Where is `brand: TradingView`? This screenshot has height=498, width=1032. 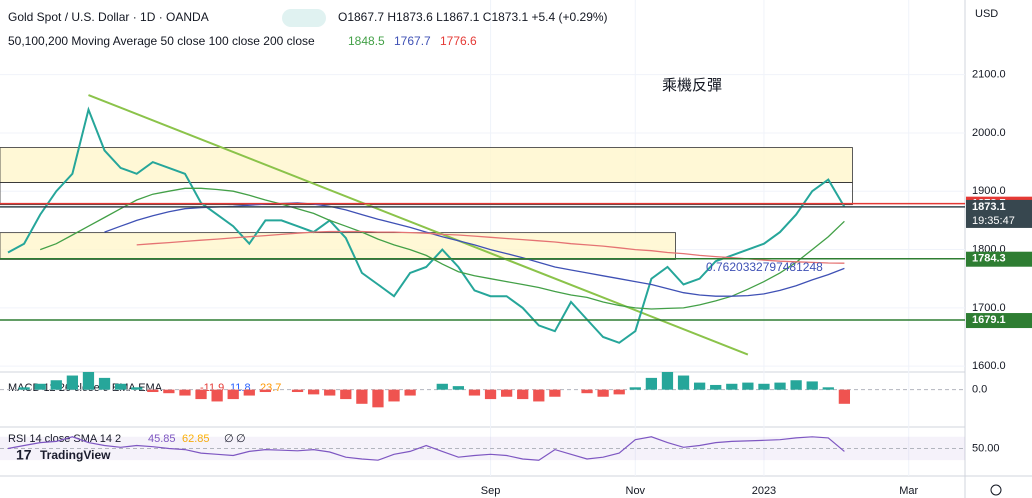
brand: TradingView is located at coordinates (75, 455).